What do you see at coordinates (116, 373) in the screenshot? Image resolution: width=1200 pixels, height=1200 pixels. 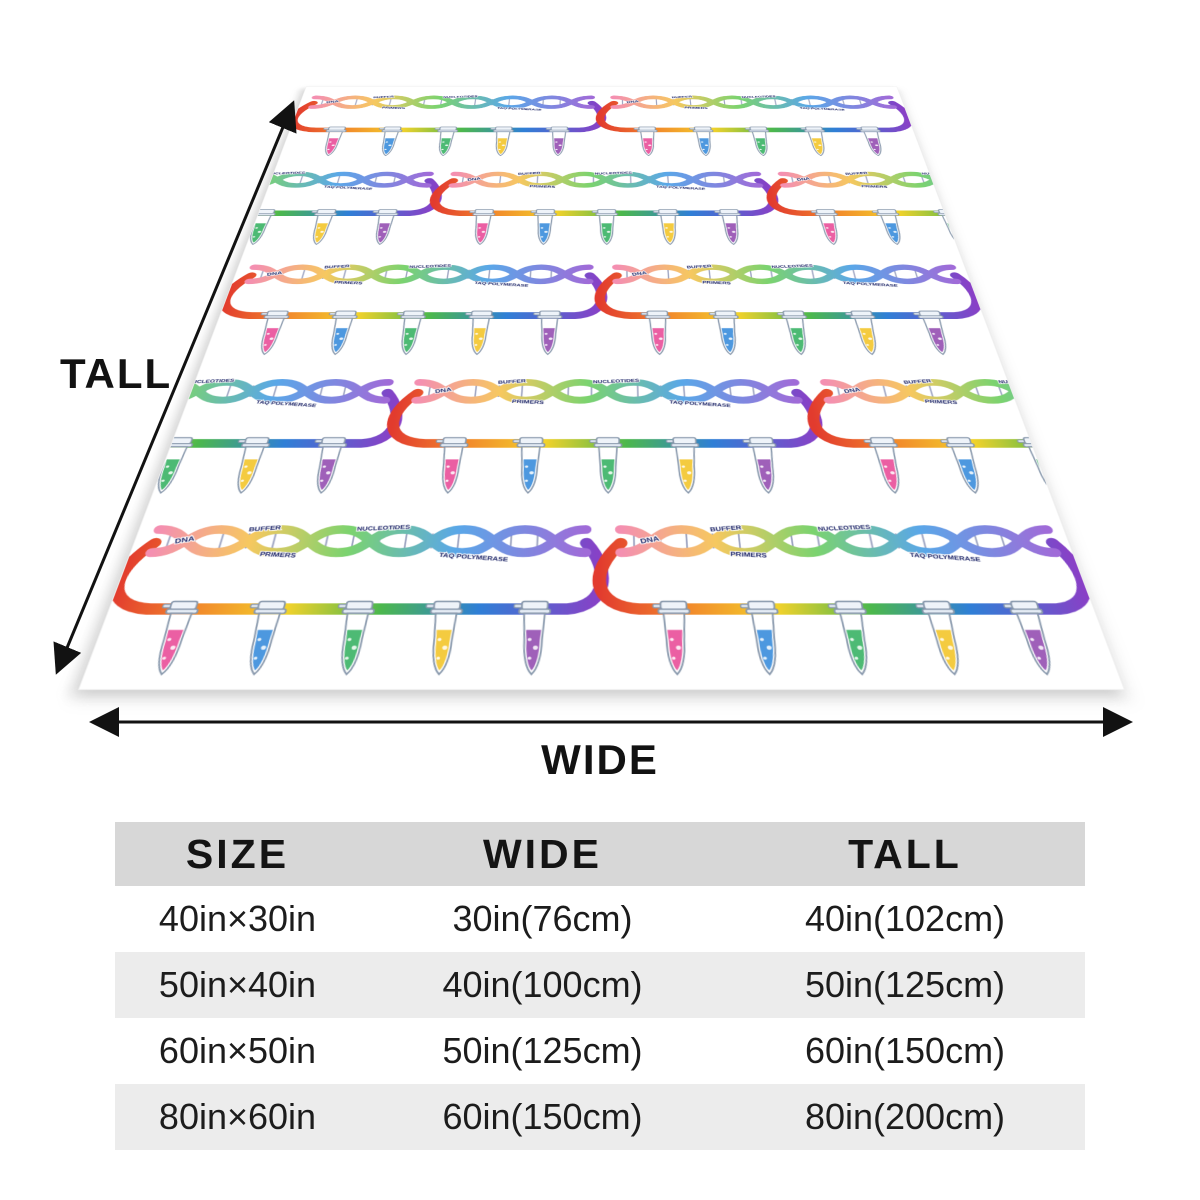 I see `tall-label: TALL` at bounding box center [116, 373].